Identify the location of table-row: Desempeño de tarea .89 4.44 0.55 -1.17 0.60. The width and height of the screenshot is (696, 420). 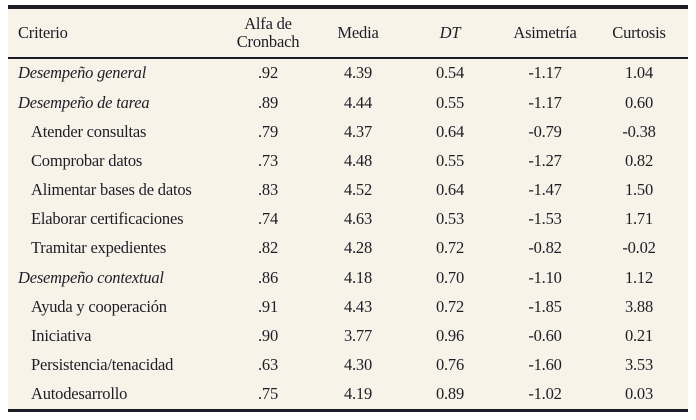
(348, 102).